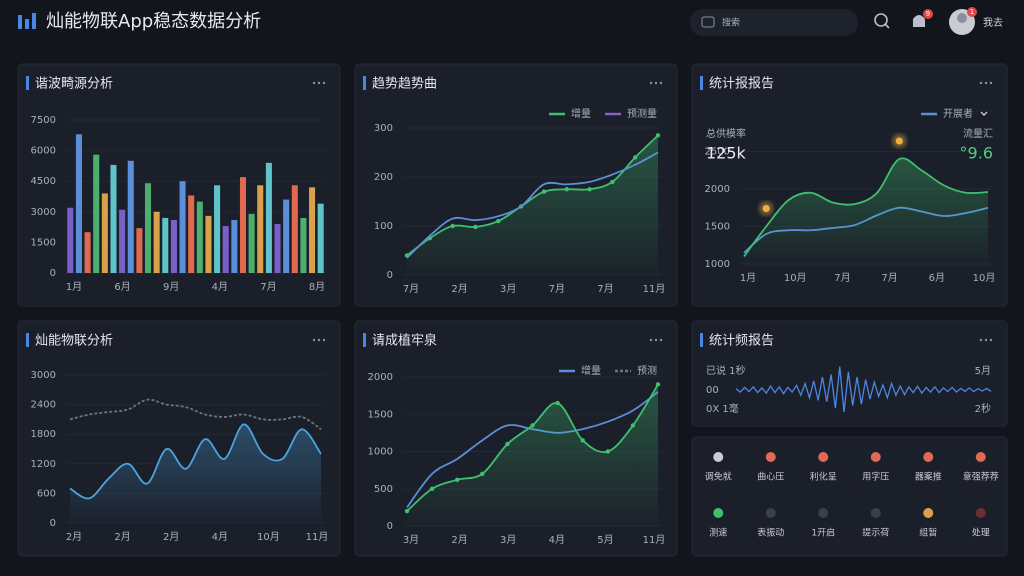  What do you see at coordinates (993, 23) in the screenshot?
I see `user-name: 我去` at bounding box center [993, 23].